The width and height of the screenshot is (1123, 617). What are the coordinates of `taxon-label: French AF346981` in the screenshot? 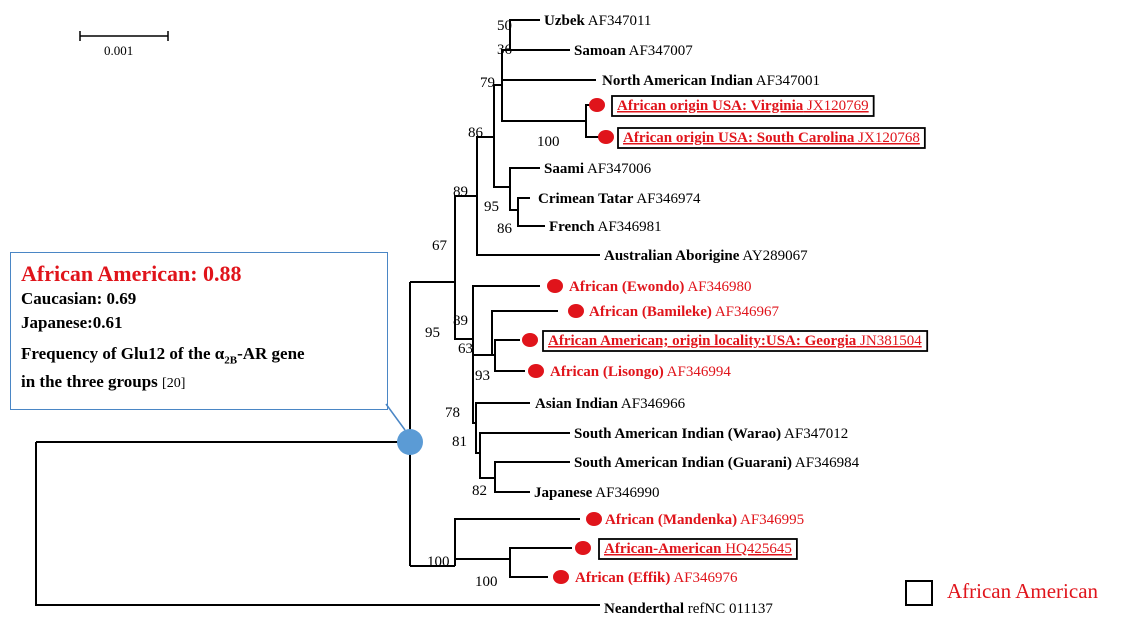 It's located at (605, 227).